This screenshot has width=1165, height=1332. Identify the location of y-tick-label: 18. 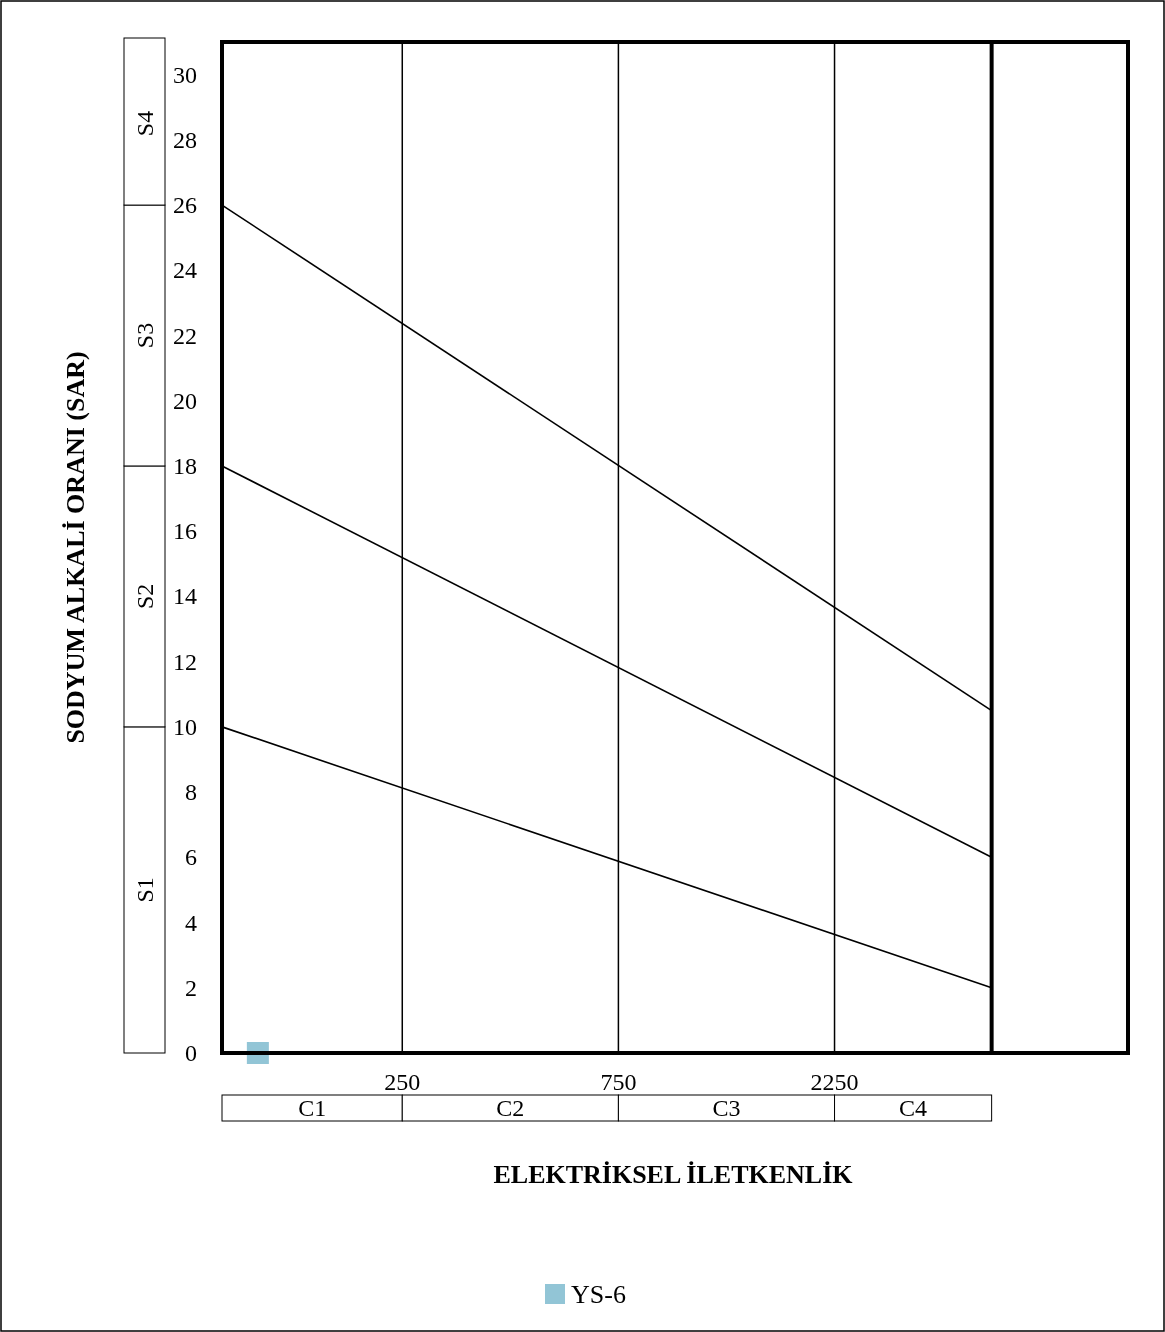
(185, 465).